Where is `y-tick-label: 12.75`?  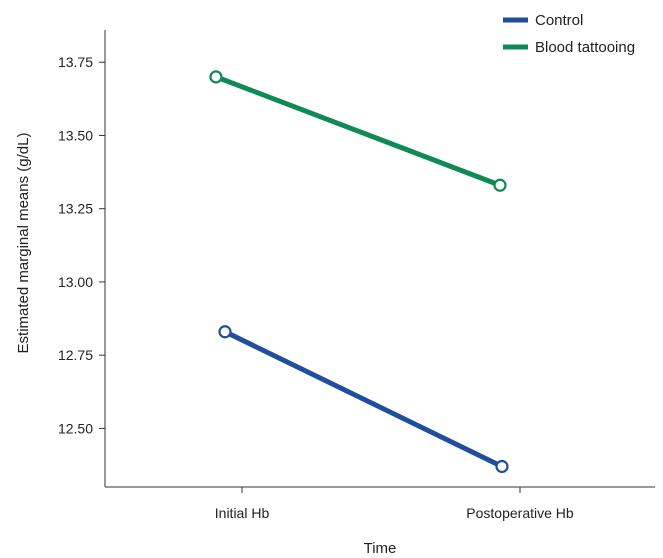 y-tick-label: 12.75 is located at coordinates (75, 355).